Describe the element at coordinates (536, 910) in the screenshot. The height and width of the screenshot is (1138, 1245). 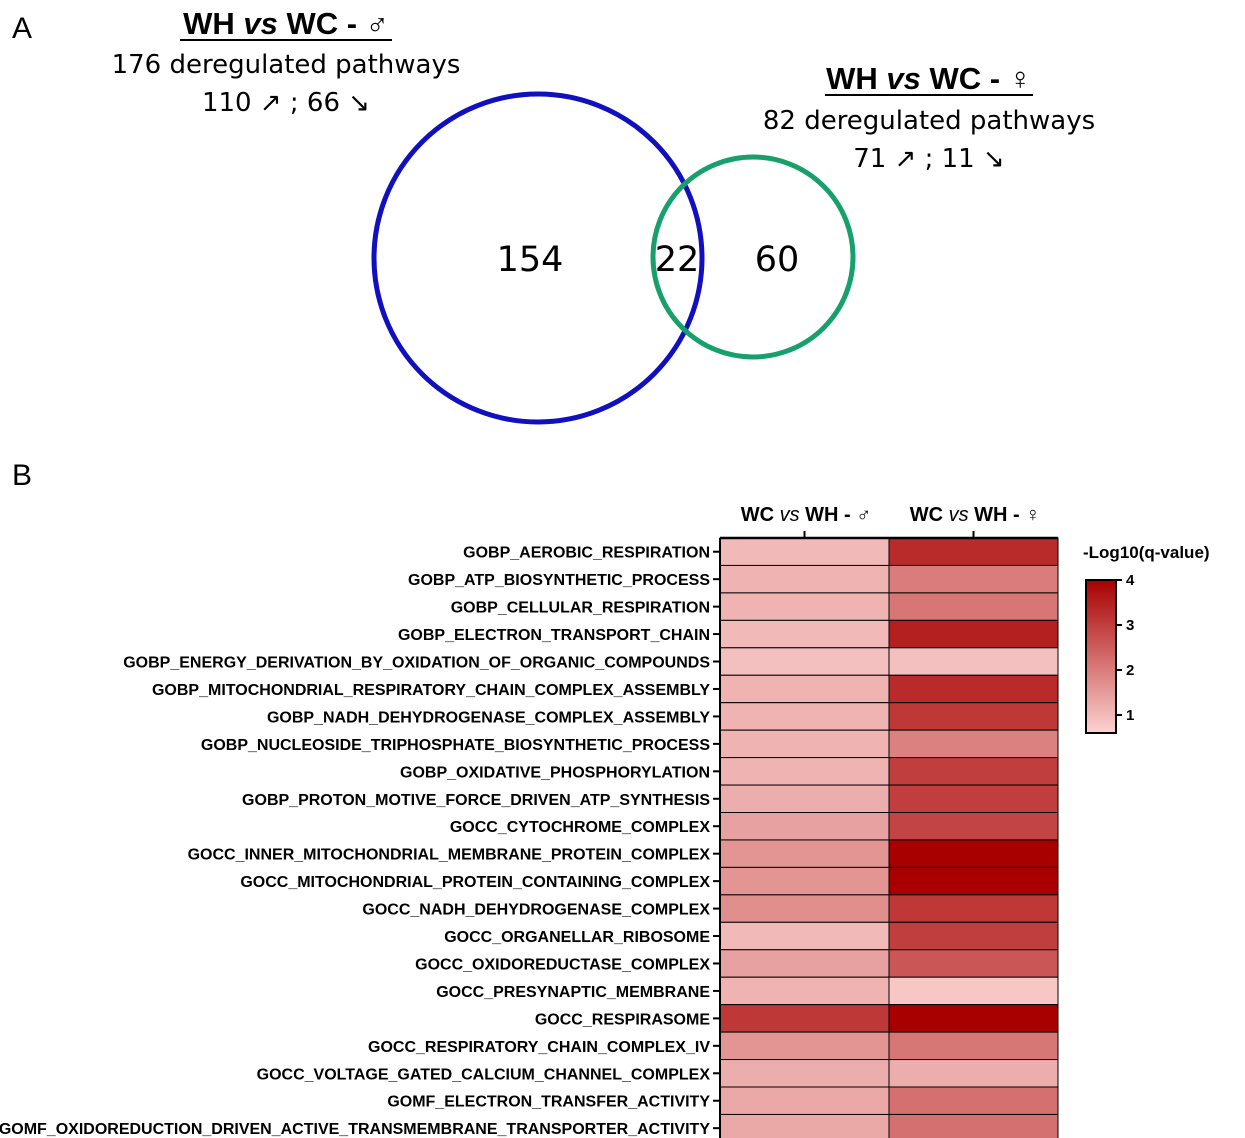
I see `row-label: GOCC_NADH_DEHYDROGENASE_COMPLEX` at that location.